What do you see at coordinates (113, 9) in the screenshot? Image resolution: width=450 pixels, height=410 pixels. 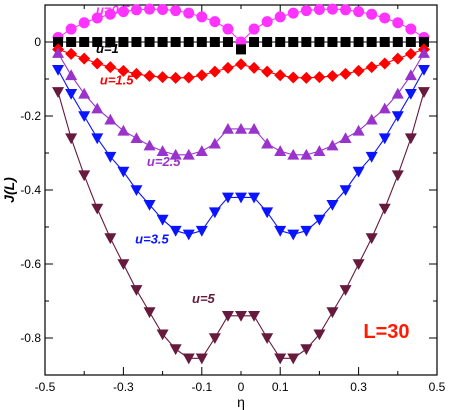 I see `series-label: u=0.5` at bounding box center [113, 9].